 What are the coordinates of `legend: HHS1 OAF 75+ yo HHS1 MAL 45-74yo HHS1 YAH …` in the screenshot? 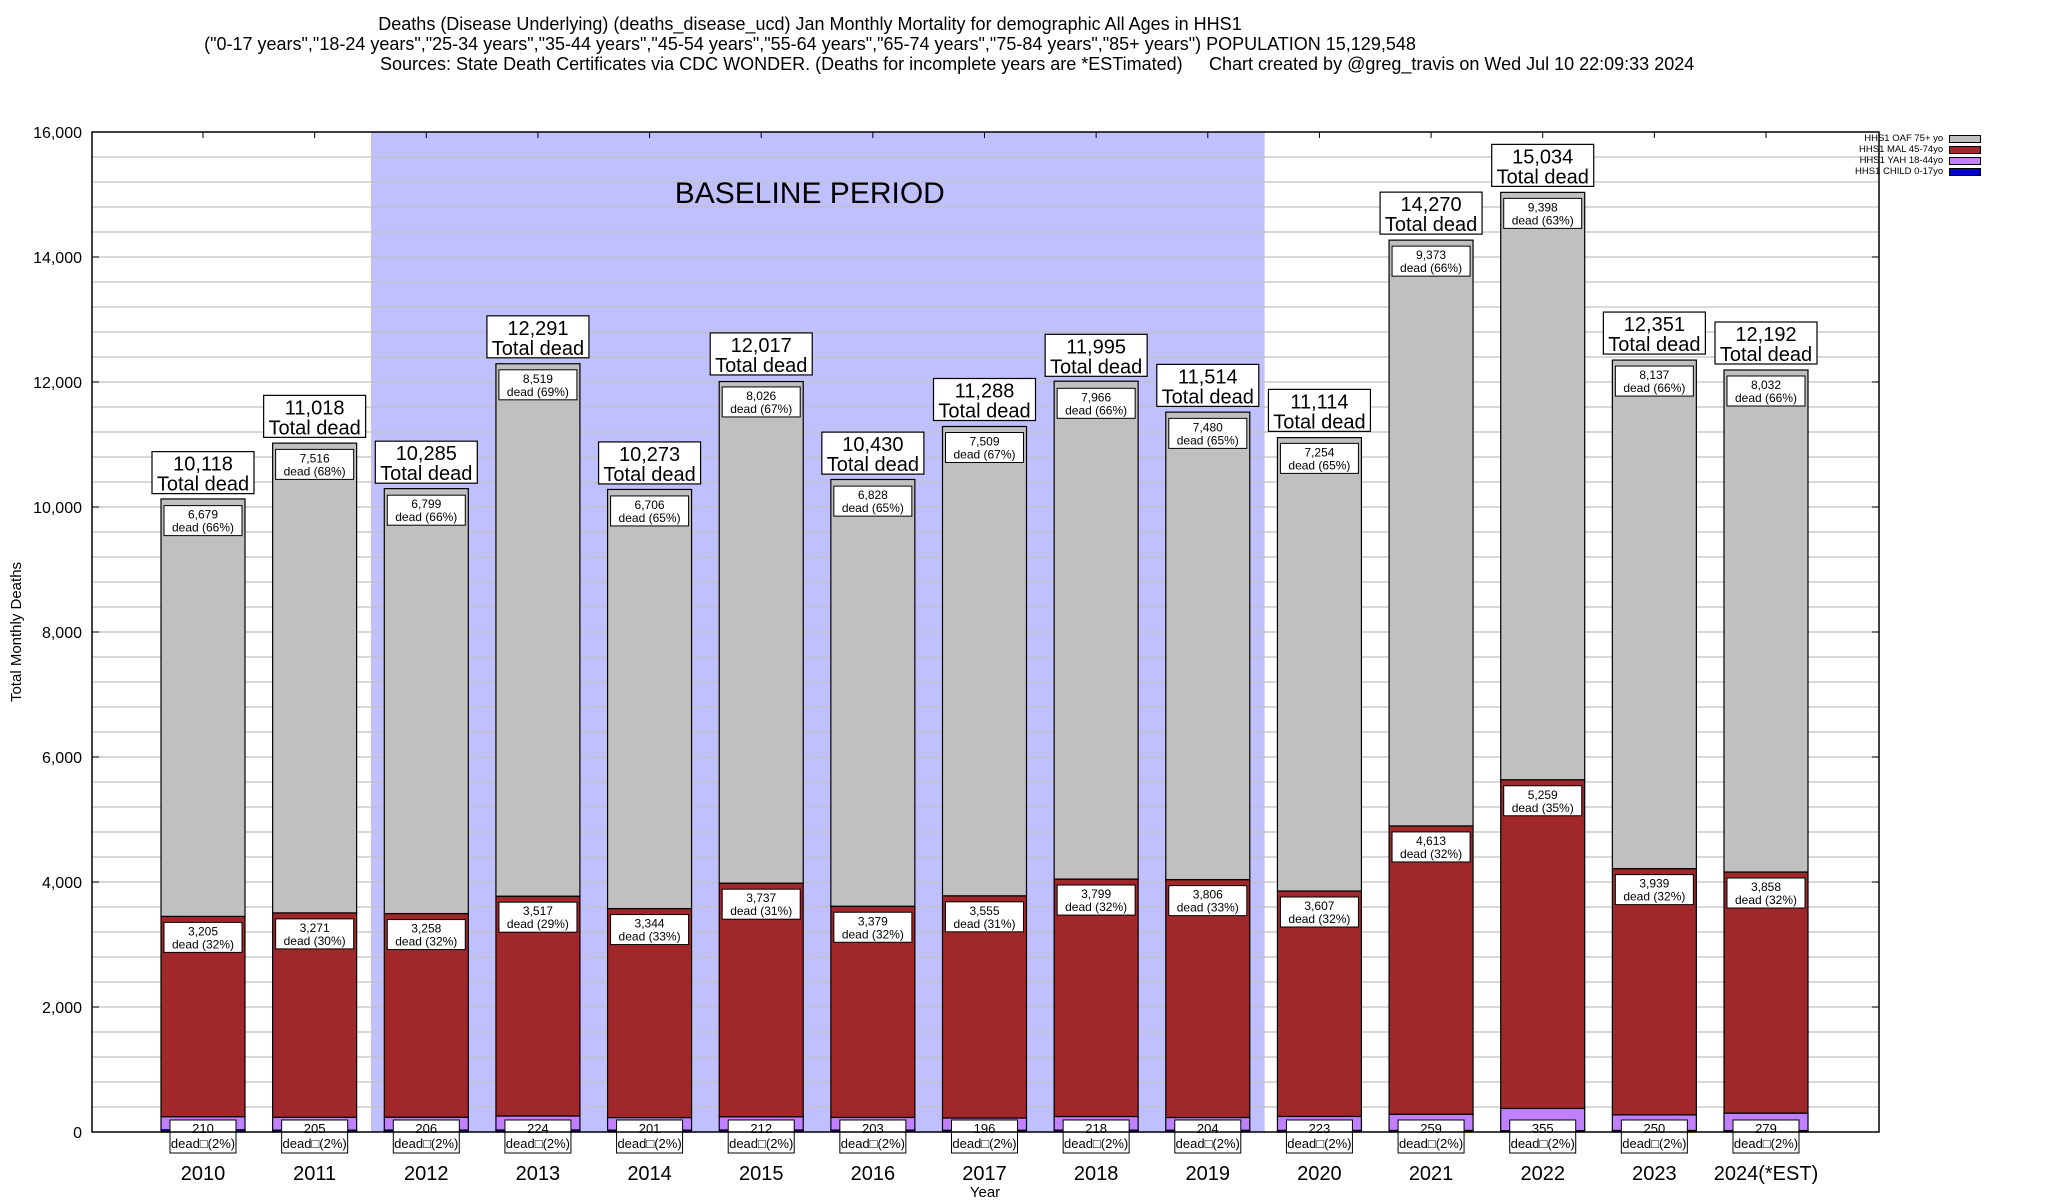 It's located at (1918, 155).